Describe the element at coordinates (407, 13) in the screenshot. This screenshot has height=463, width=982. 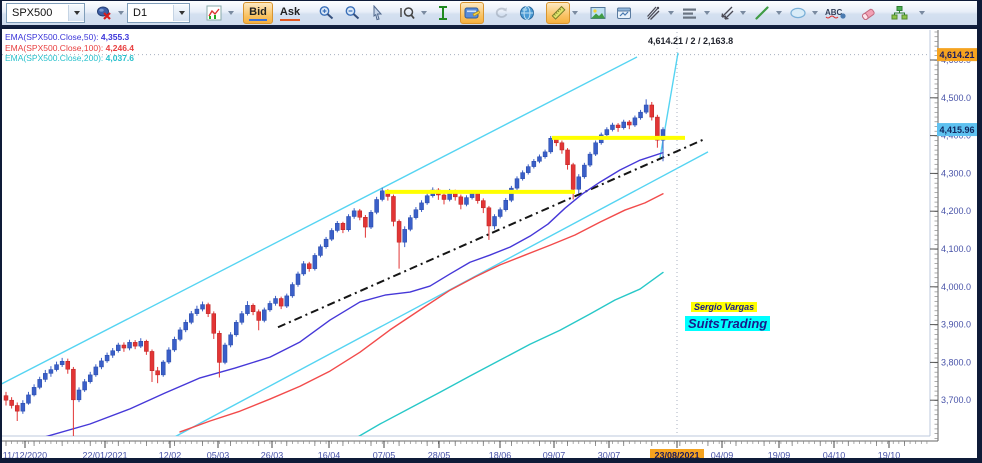
I see `find-symbol-button` at that location.